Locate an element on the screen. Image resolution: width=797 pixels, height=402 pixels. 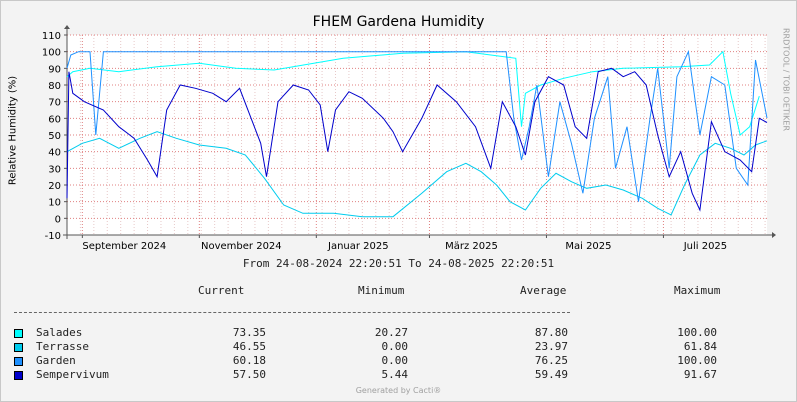
current-value: 60.18 is located at coordinates (249, 360).